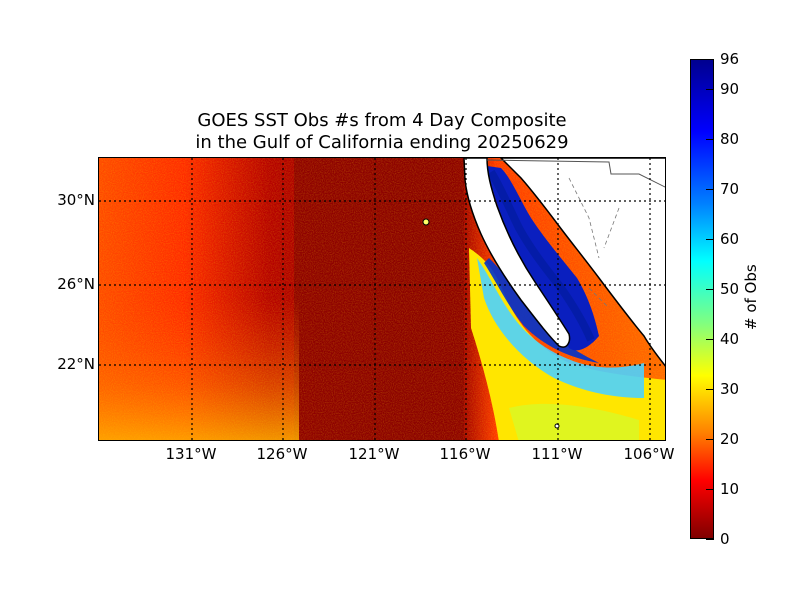 The height and width of the screenshot is (600, 800). What do you see at coordinates (730, 239) in the screenshot?
I see `colorbar-tick-label: 60` at bounding box center [730, 239].